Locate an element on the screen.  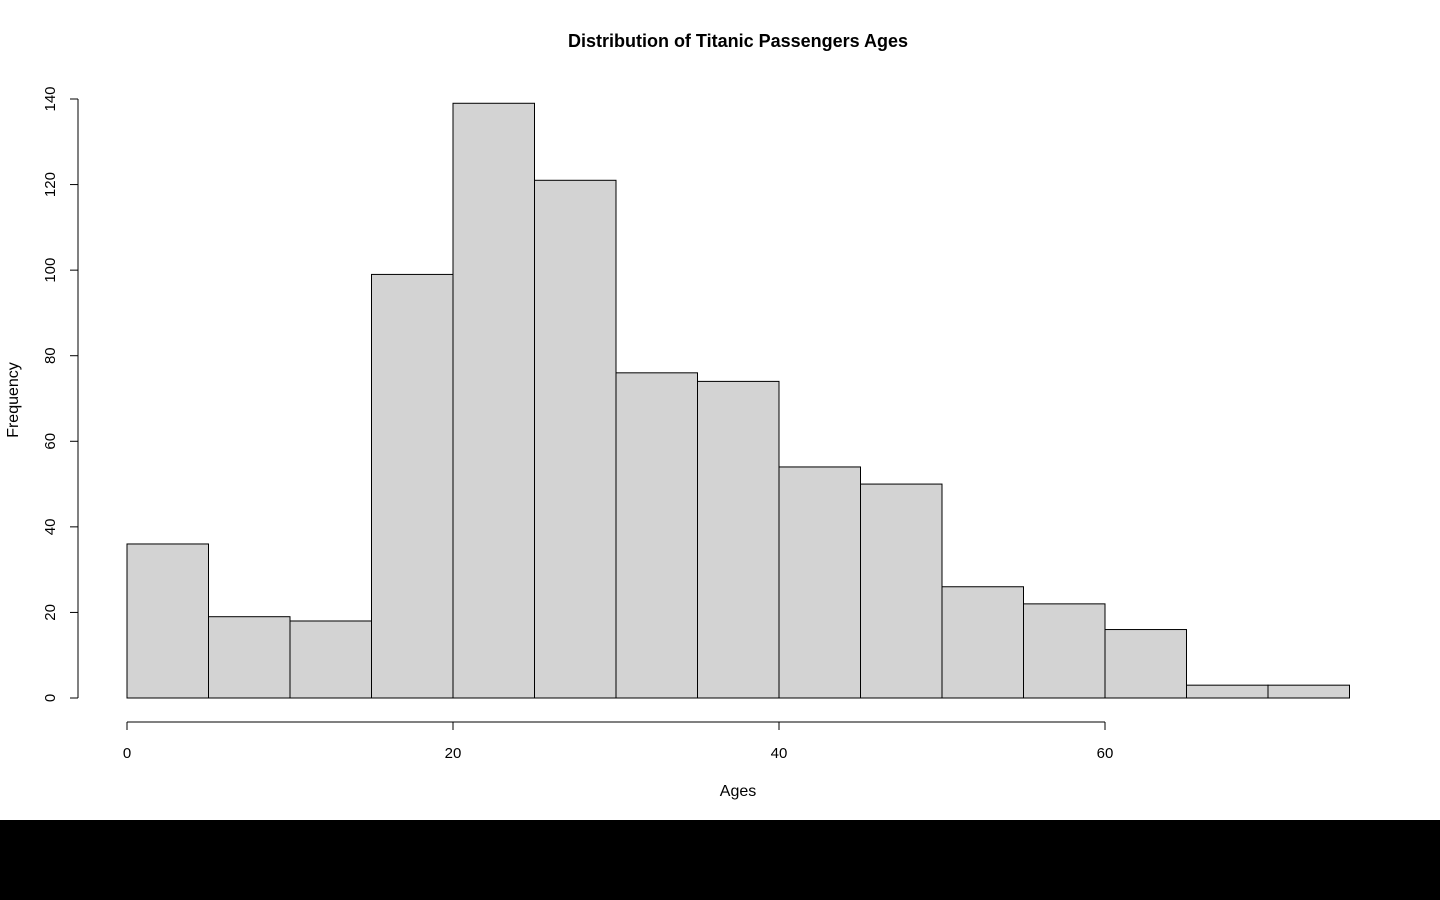
x-axis-label: Ages is located at coordinates (738, 791).